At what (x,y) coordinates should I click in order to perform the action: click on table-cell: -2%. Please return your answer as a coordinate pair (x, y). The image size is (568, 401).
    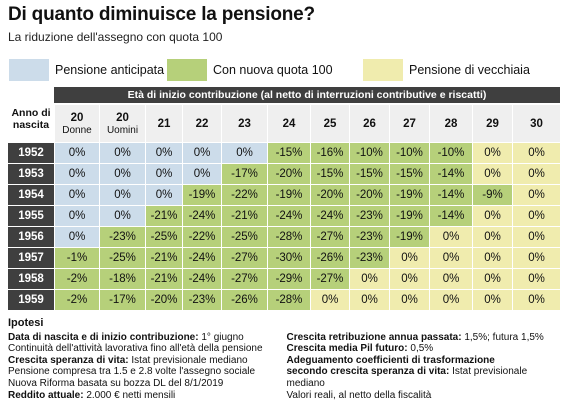
    Looking at the image, I should click on (77, 279).